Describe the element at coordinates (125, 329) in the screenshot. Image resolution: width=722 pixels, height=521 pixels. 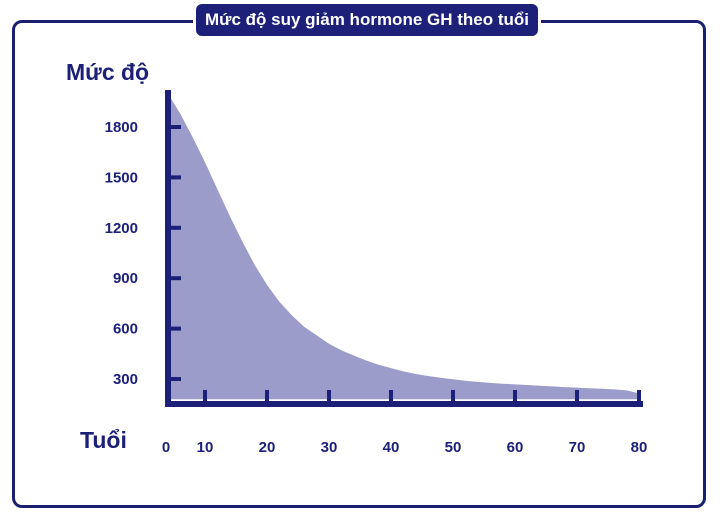
I see `y-tick-label: 600` at that location.